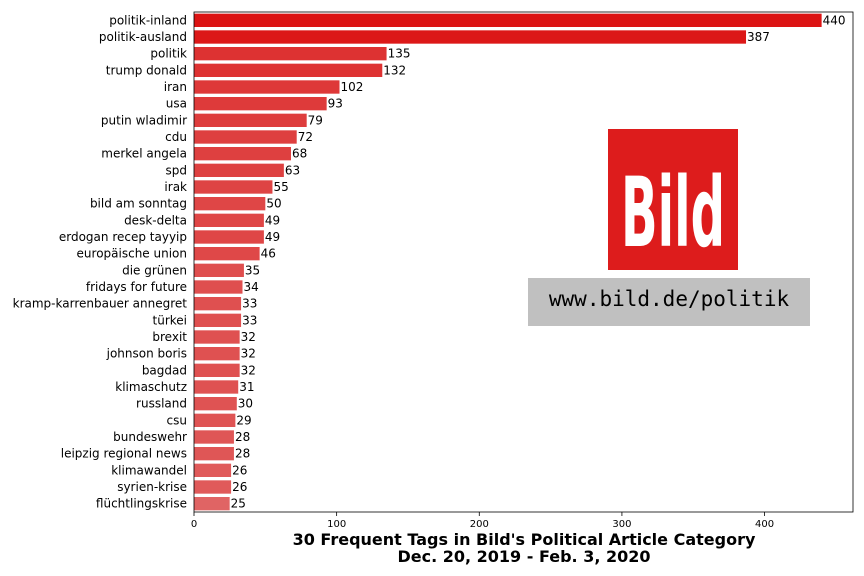 This screenshot has width=864, height=576. What do you see at coordinates (152, 487) in the screenshot?
I see `category-label: syrien-krise` at bounding box center [152, 487].